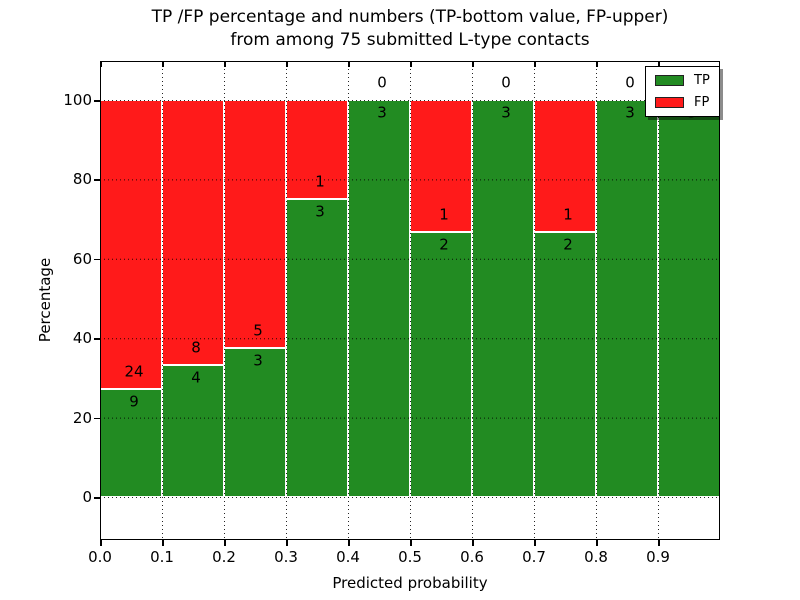  Describe the element at coordinates (196, 377) in the screenshot. I see `bar-label-tp: 4` at that location.